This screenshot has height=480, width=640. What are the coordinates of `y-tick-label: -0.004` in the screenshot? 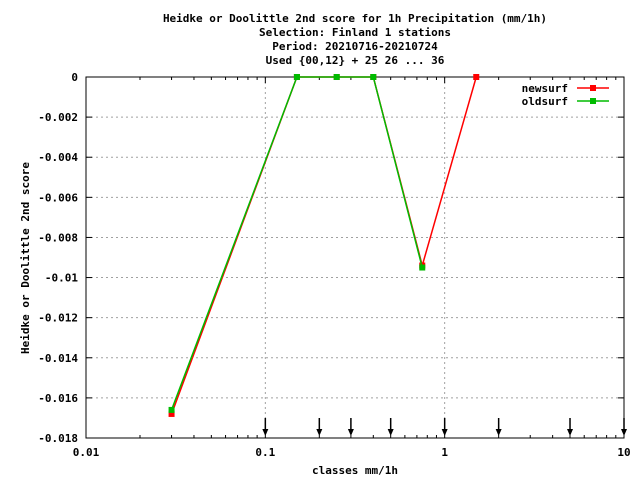 It's located at (58, 157).